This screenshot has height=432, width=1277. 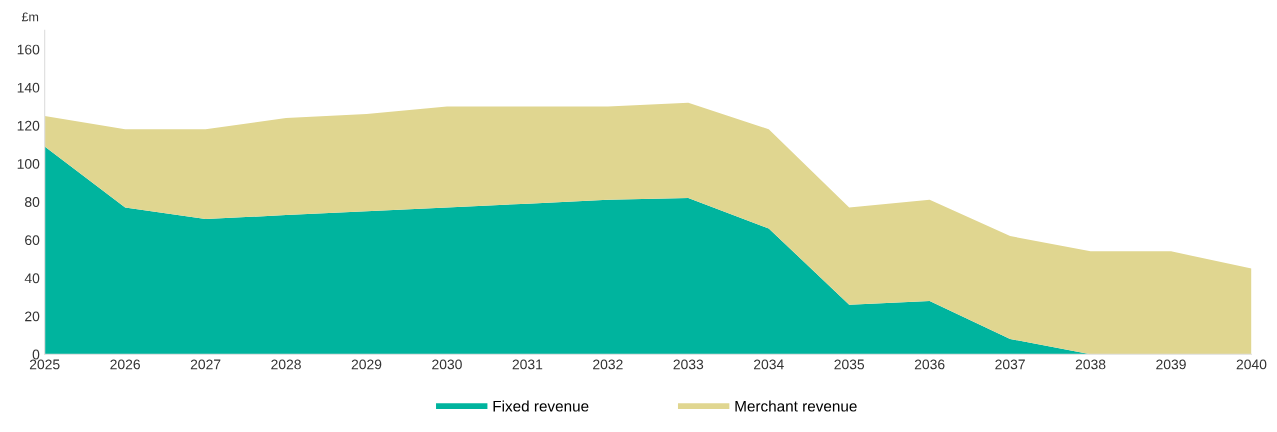 I want to click on x-tick-label: 2030, so click(x=447, y=364).